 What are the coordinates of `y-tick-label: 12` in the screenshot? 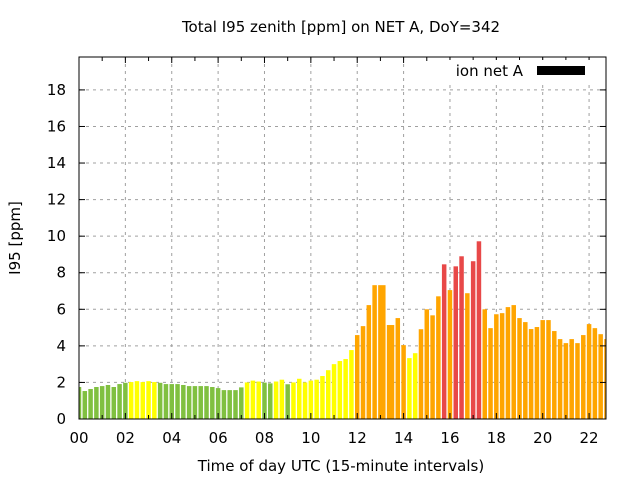 It's located at (56, 200).